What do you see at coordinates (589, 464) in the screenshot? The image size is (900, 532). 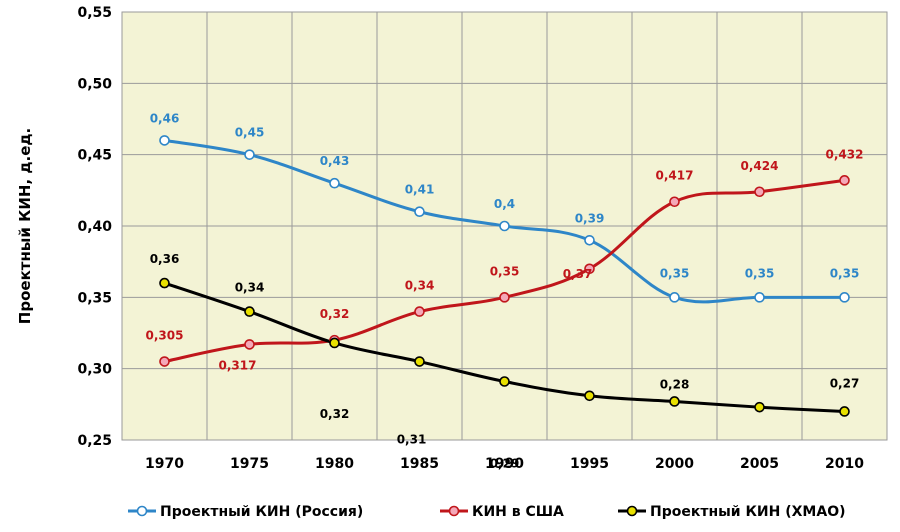 I see `x-tick-label: 1995` at bounding box center [589, 464].